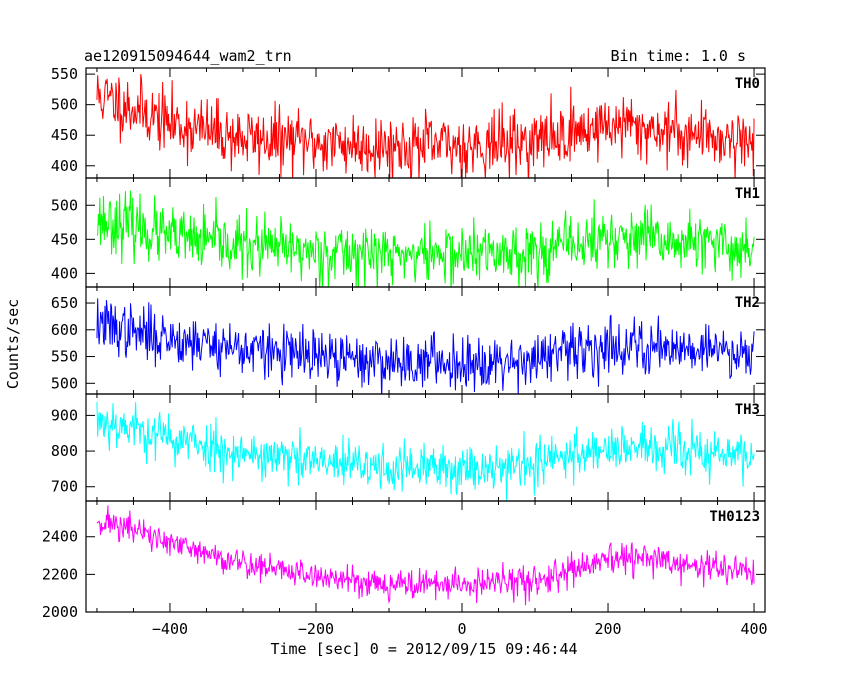  What do you see at coordinates (747, 194) in the screenshot?
I see `series-label-th1: TH1` at bounding box center [747, 194].